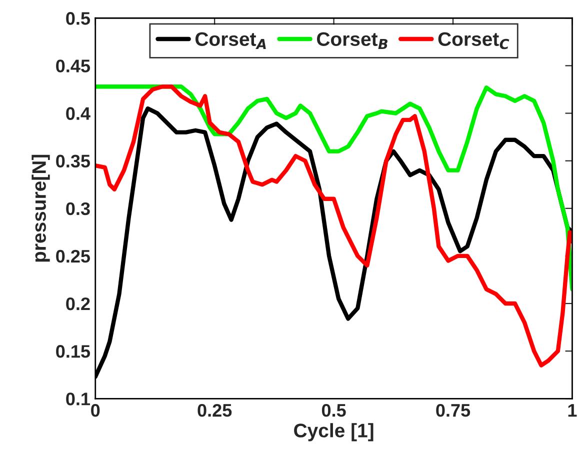 This screenshot has height=453, width=578. I want to click on y-tick-label: 0.3, so click(78, 209).